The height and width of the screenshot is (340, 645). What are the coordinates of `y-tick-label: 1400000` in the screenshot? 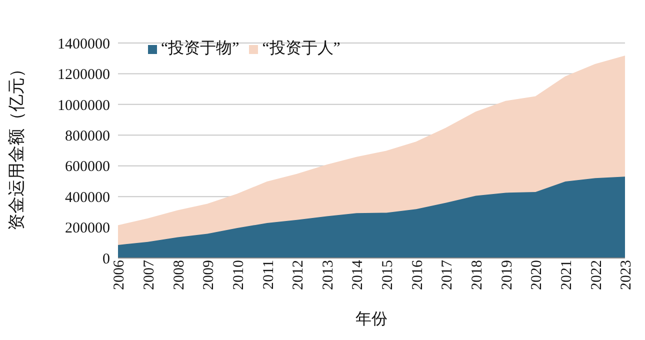 It's located at (84, 44).